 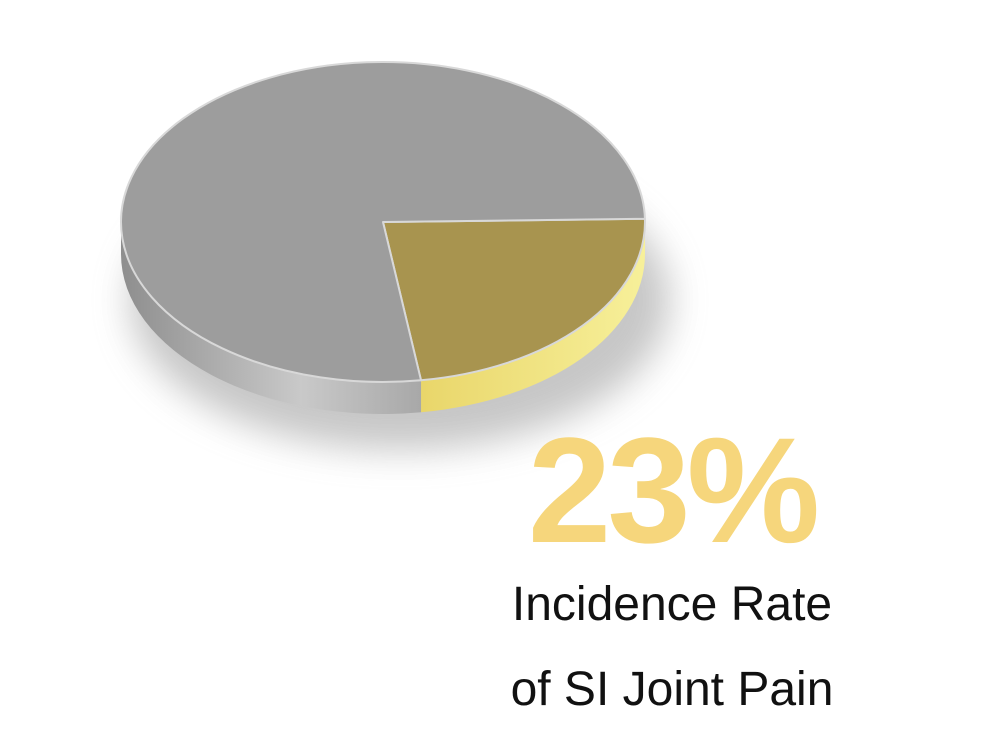 I want to click on value-label: 23%, so click(x=672, y=490).